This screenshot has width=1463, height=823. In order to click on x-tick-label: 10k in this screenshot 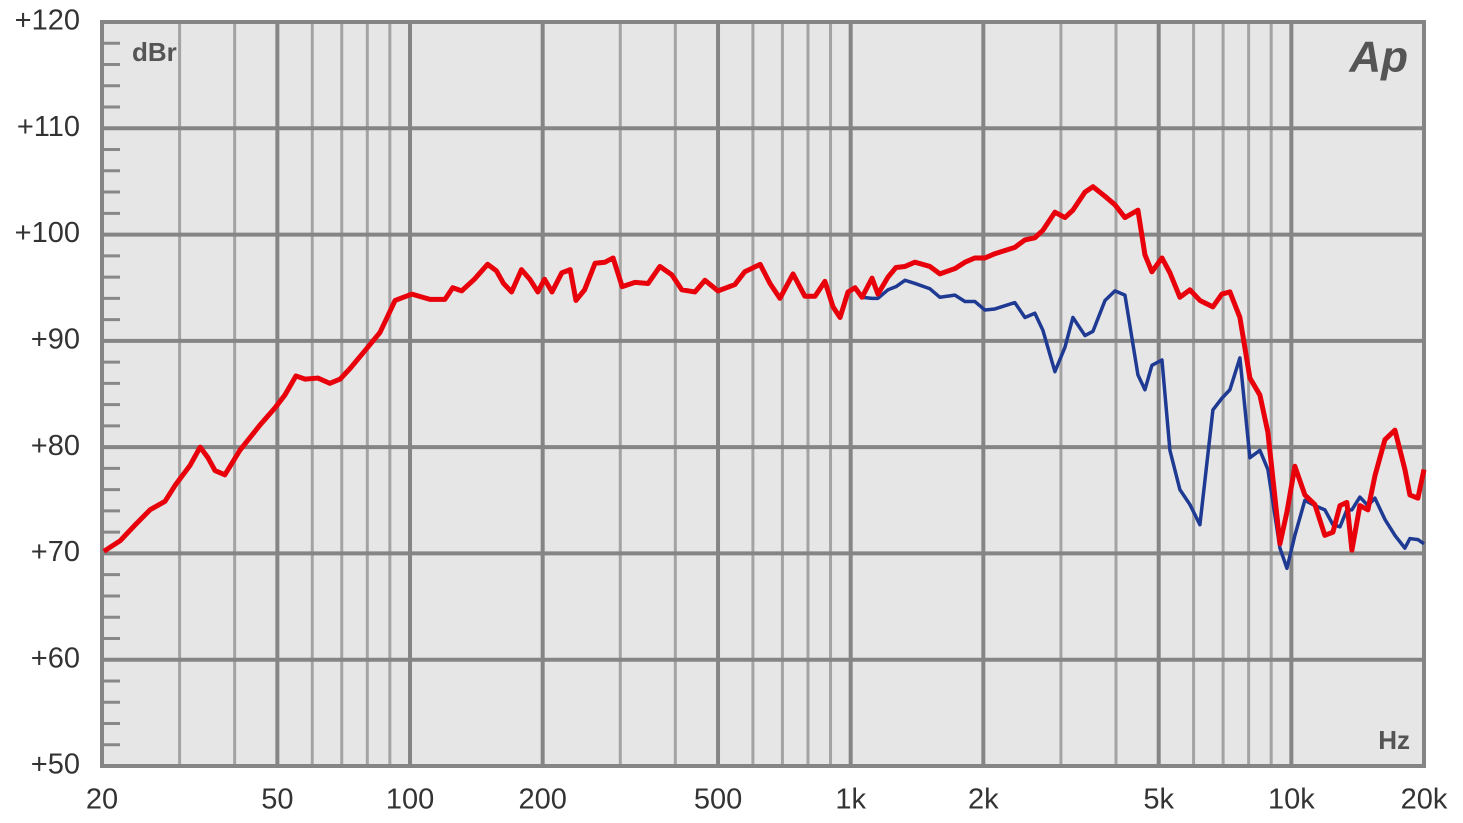, I will do `click(1291, 800)`.